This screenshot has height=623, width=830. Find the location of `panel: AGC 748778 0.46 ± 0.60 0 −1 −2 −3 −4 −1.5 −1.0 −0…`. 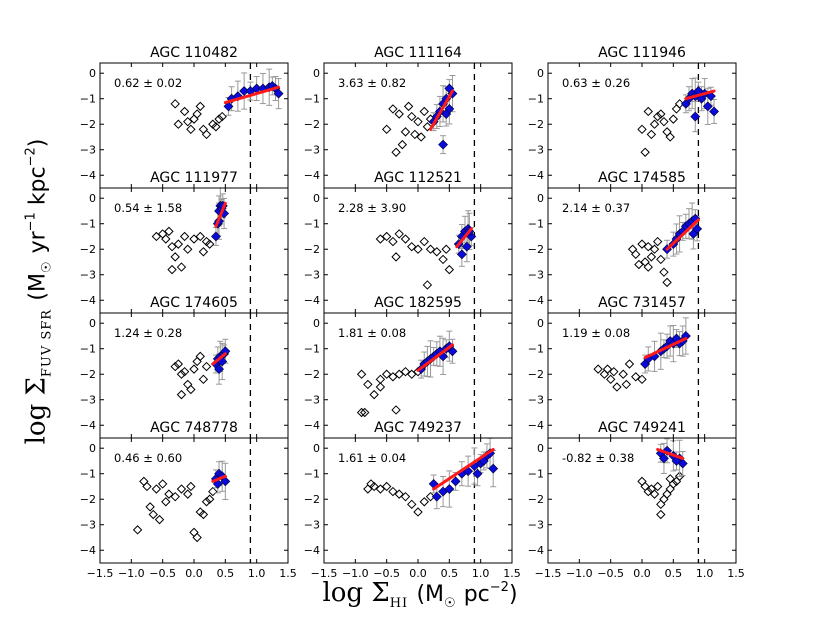

panel: AGC 748778 0.46 ± 0.60 0 −1 −2 −3 −4 −1.5 −1.0 −0… is located at coordinates (188, 500).